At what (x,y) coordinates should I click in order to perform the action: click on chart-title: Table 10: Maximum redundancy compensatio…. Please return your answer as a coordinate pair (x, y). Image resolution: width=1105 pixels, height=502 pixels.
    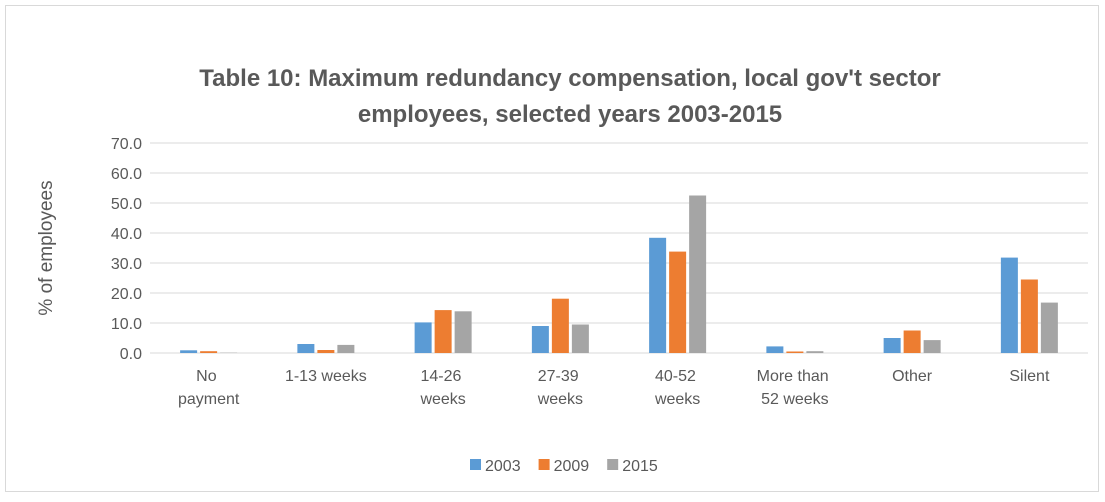
    Looking at the image, I should click on (569, 78).